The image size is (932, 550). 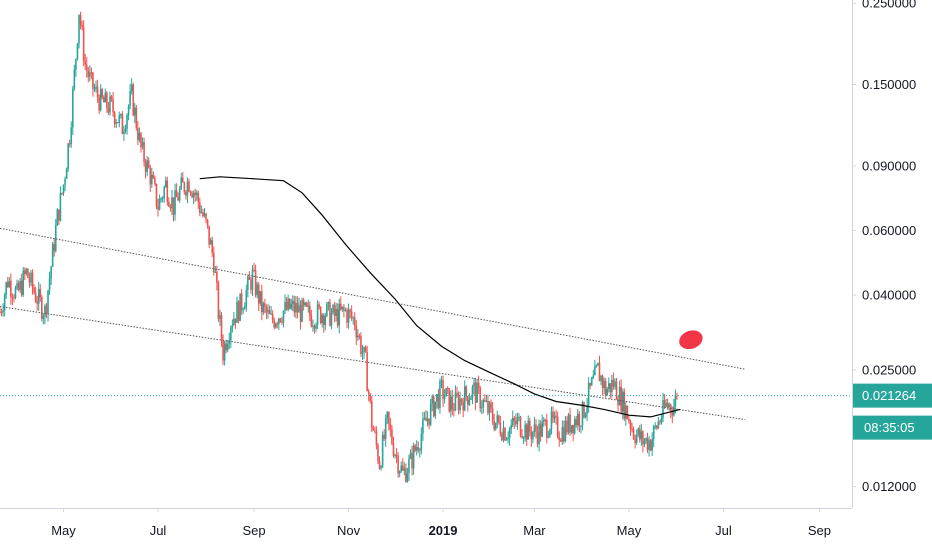 What do you see at coordinates (63, 530) in the screenshot?
I see `time-tick-label: May` at bounding box center [63, 530].